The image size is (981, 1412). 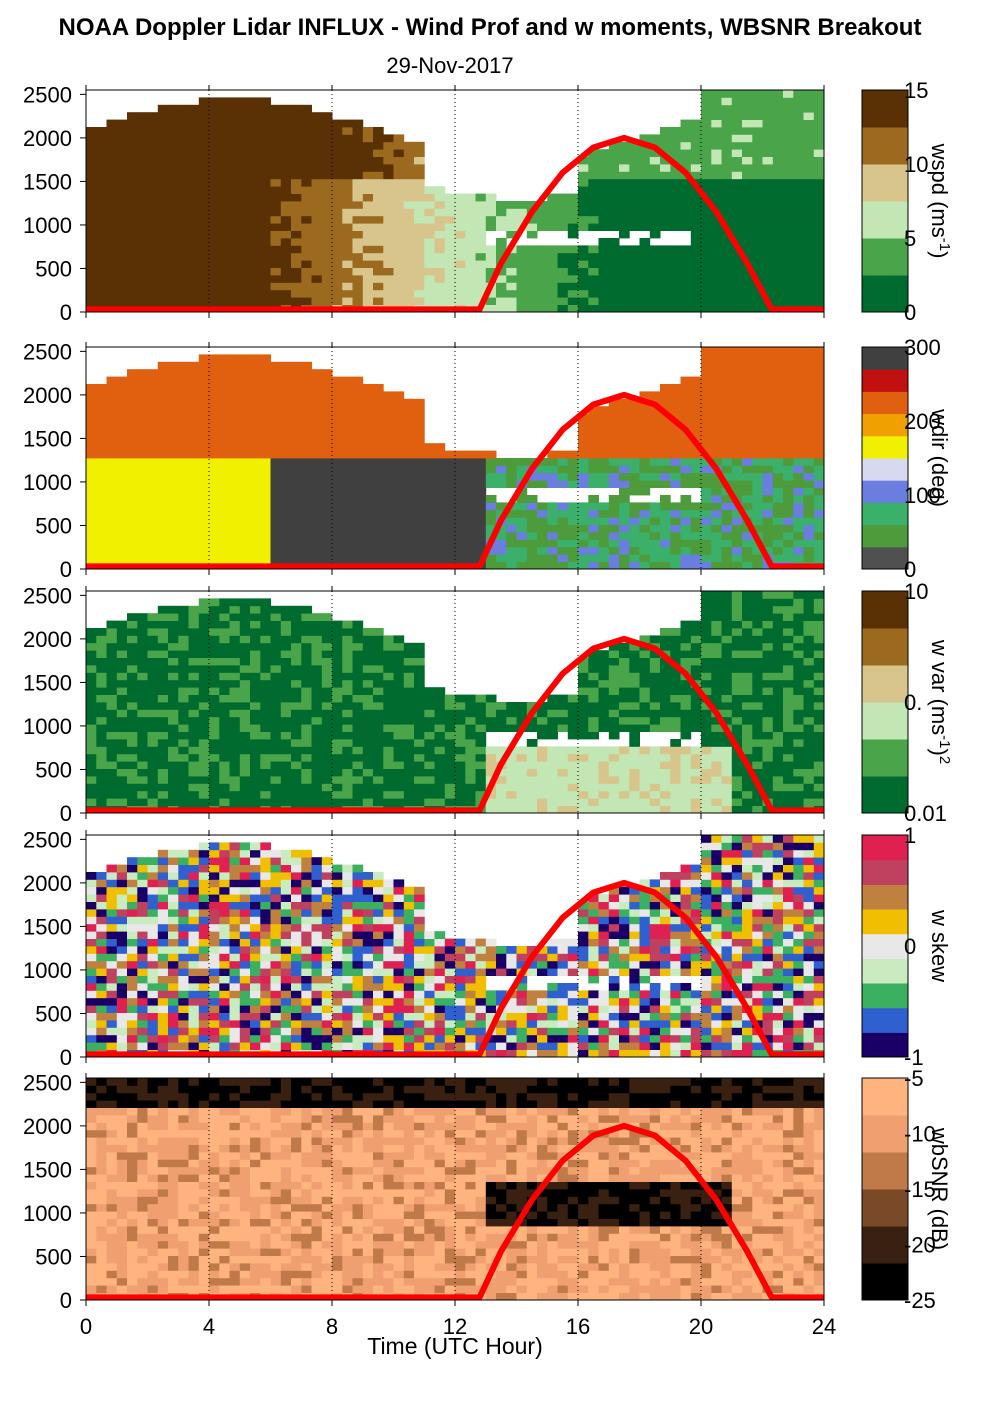 I want to click on y-tick-label: 2500, so click(x=47, y=351).